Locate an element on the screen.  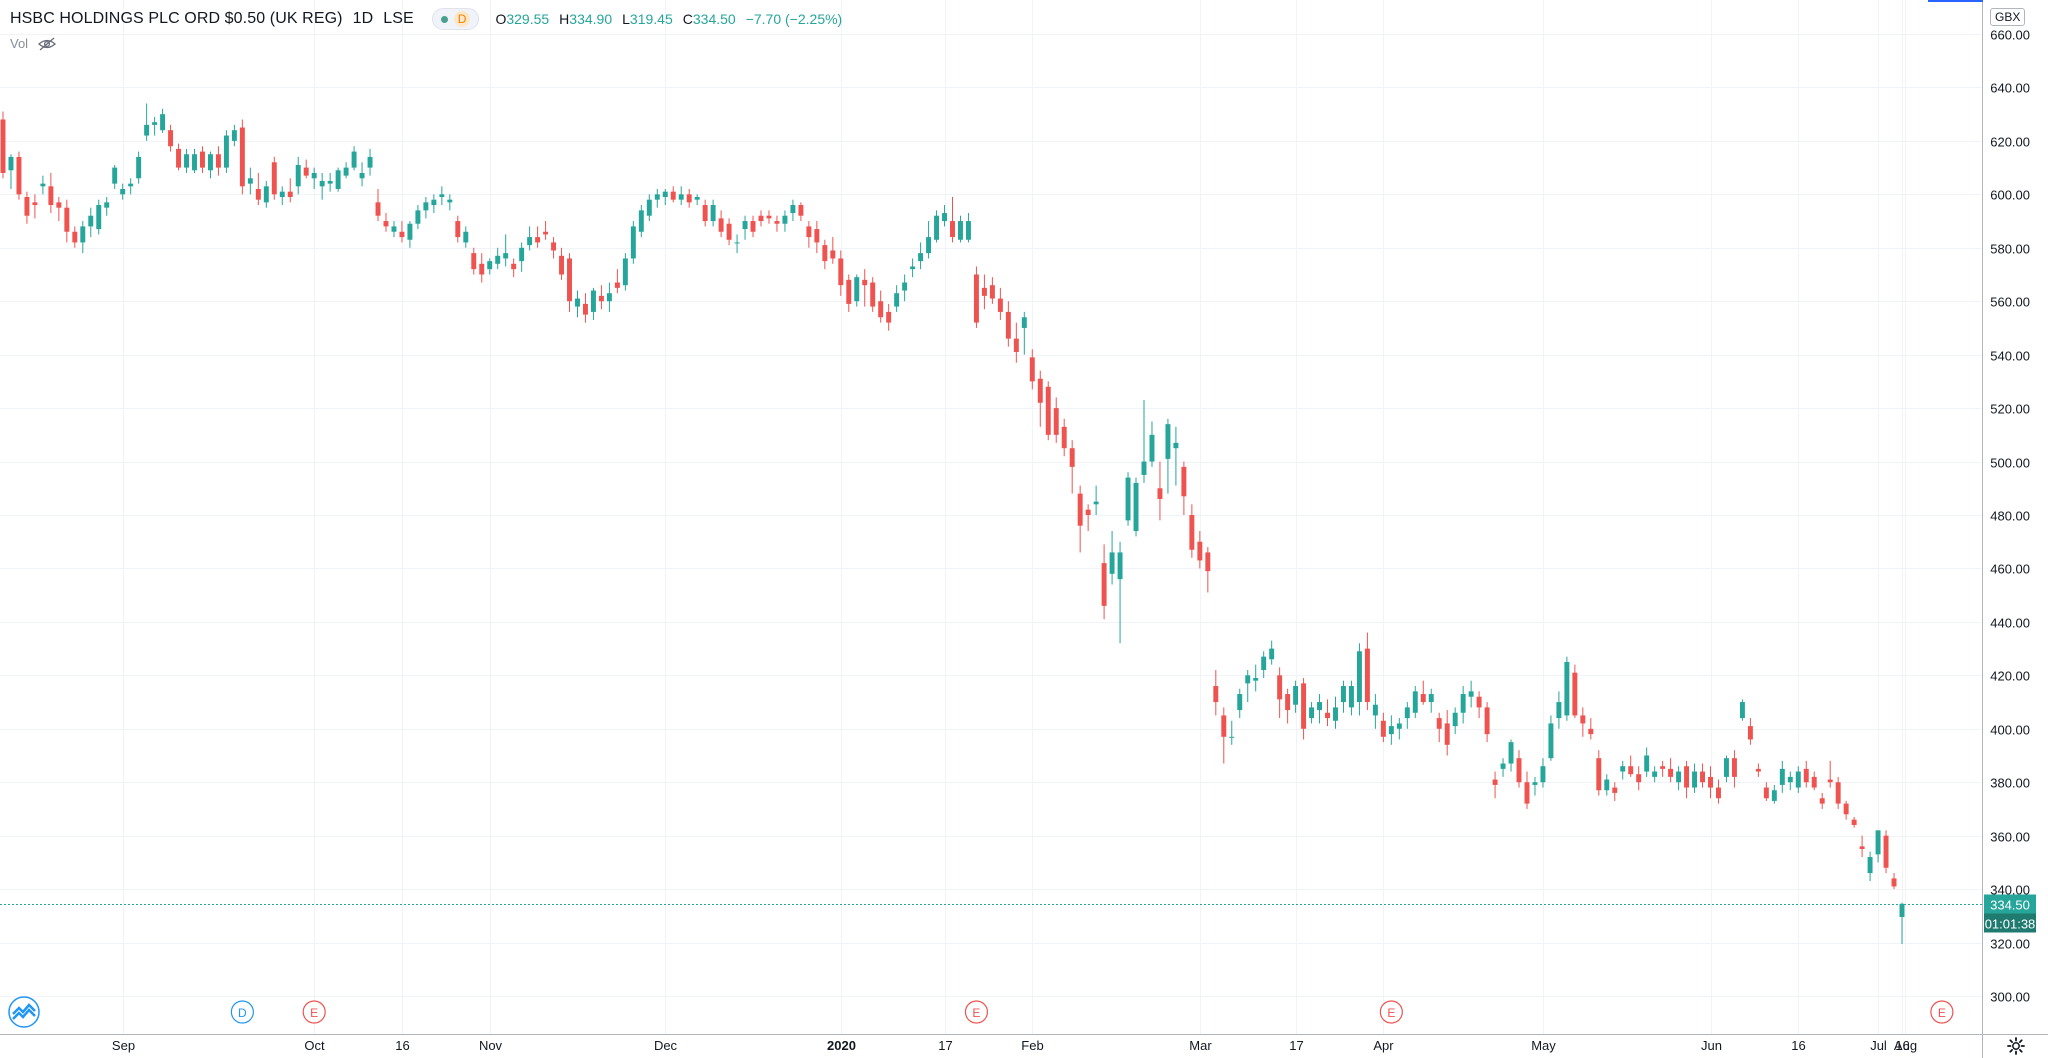
dividend-event-marker is located at coordinates (242, 1012).